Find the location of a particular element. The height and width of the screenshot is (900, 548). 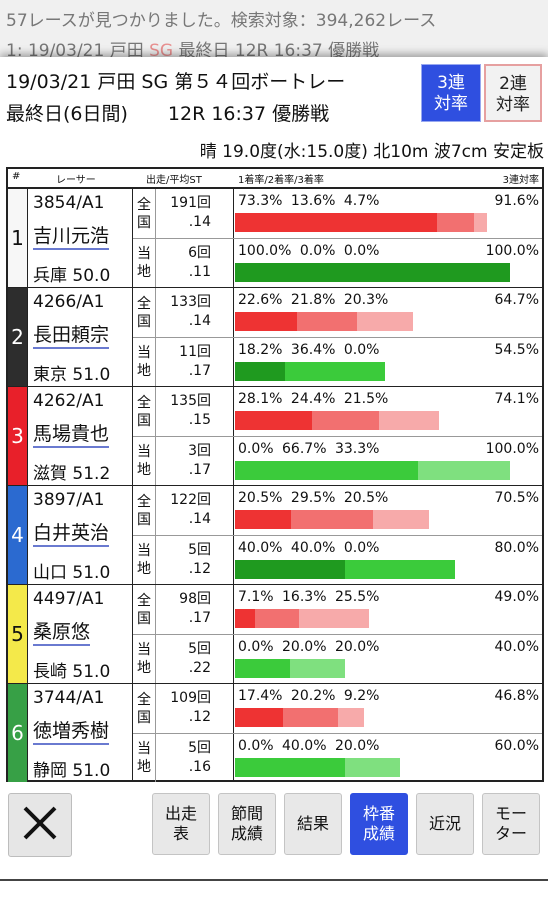

run-count: 133回 is located at coordinates (190, 302).